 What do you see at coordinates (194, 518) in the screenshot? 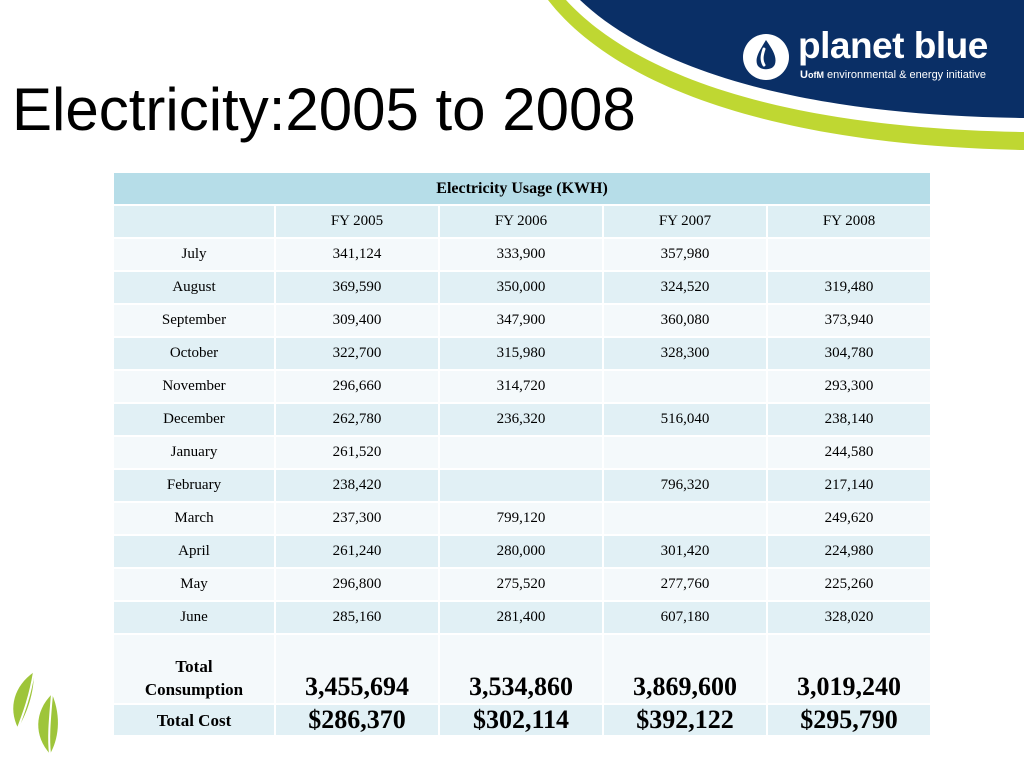
I see `month-label: March` at bounding box center [194, 518].